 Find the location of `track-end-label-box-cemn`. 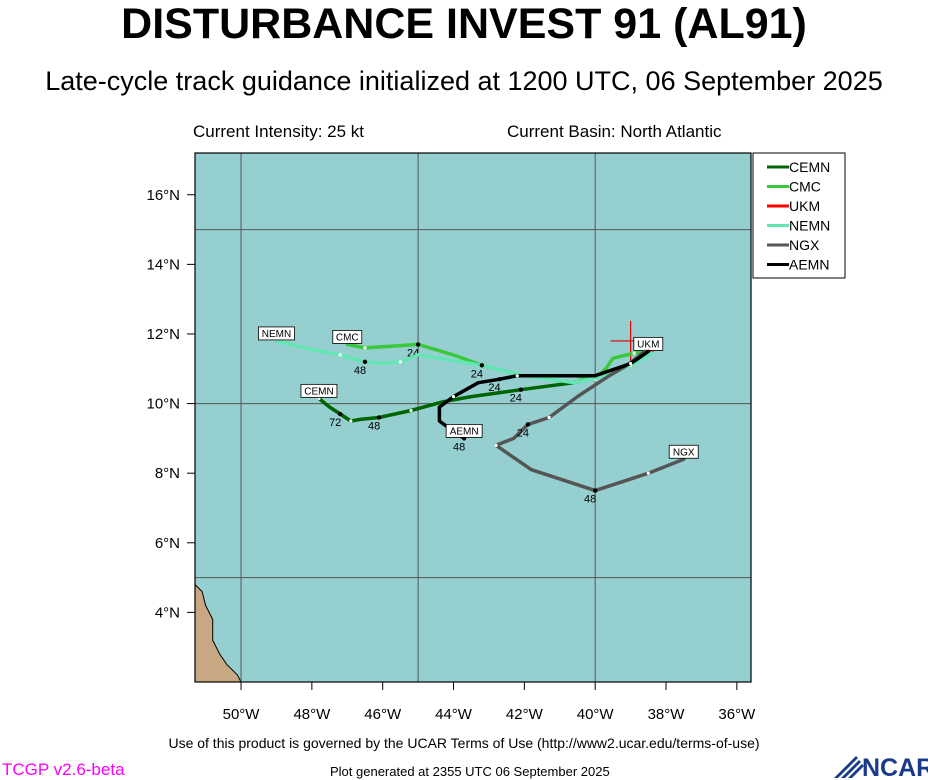

track-end-label-box-cemn is located at coordinates (319, 390).